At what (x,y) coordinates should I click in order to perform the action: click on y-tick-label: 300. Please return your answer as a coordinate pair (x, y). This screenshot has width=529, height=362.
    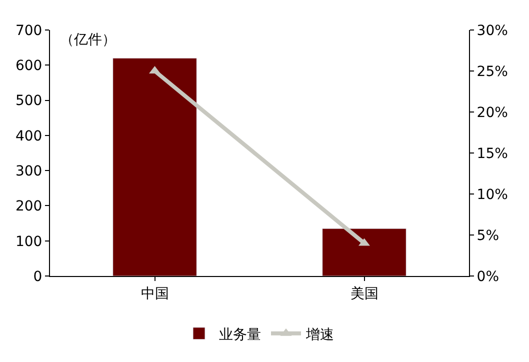
    Looking at the image, I should click on (28, 171).